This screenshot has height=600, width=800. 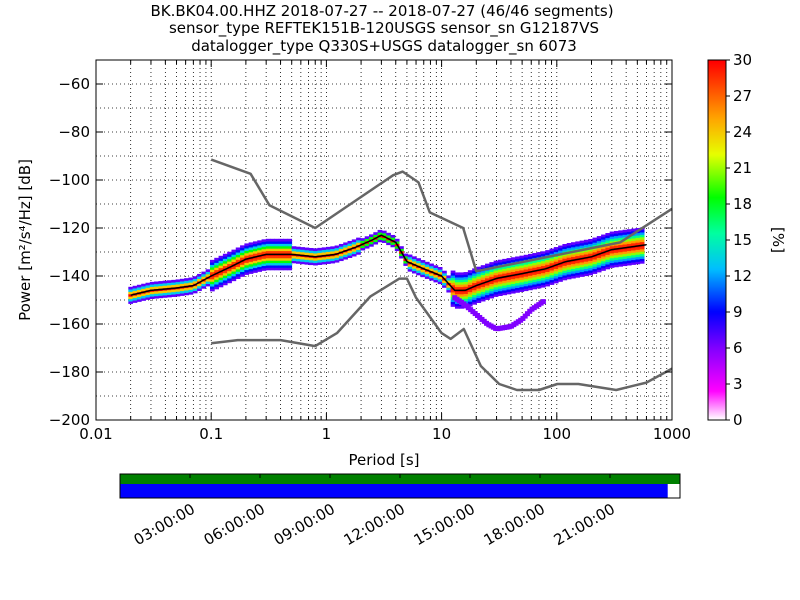 I want to click on y-tick-label: −160, so click(x=69, y=324).